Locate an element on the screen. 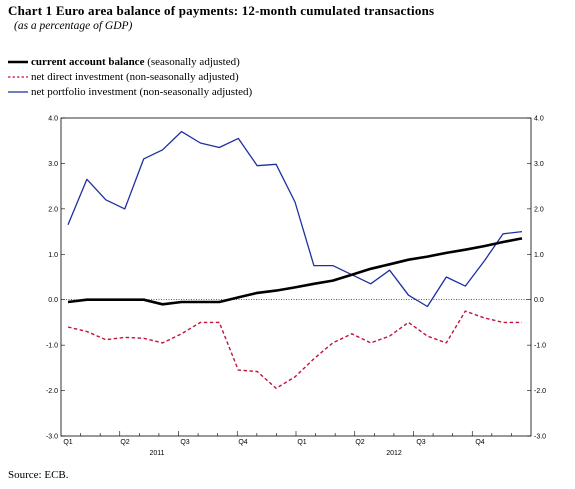 The width and height of the screenshot is (575, 489). legend-qualifier-direct-investment: (non-seasonally adjusted) is located at coordinates (182, 76).